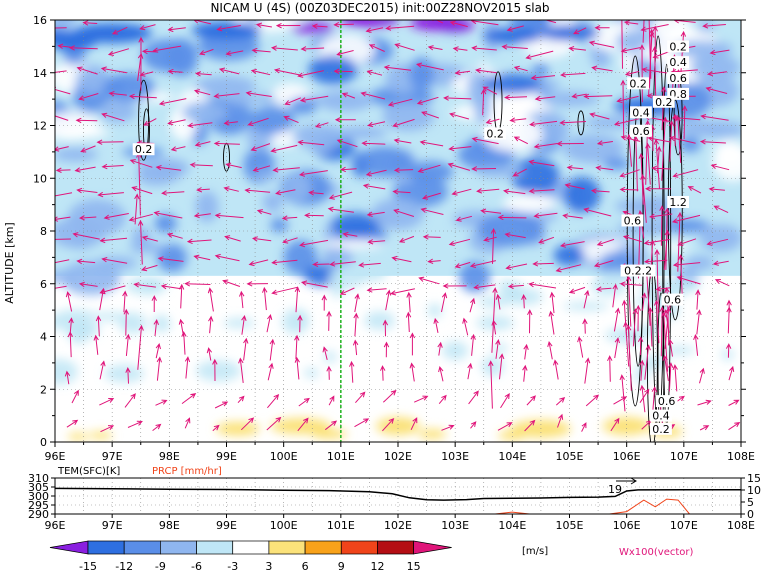 This screenshot has width=767, height=575. Describe the element at coordinates (750, 514) in the screenshot. I see `prcp-tick-label: 0` at that location.